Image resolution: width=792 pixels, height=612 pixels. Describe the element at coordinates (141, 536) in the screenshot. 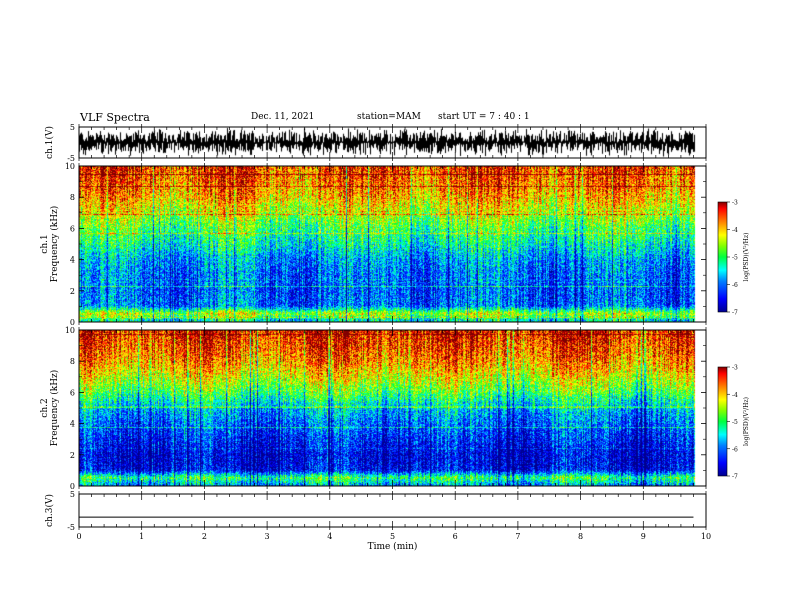

I see `x-tick-label: 1` at that location.